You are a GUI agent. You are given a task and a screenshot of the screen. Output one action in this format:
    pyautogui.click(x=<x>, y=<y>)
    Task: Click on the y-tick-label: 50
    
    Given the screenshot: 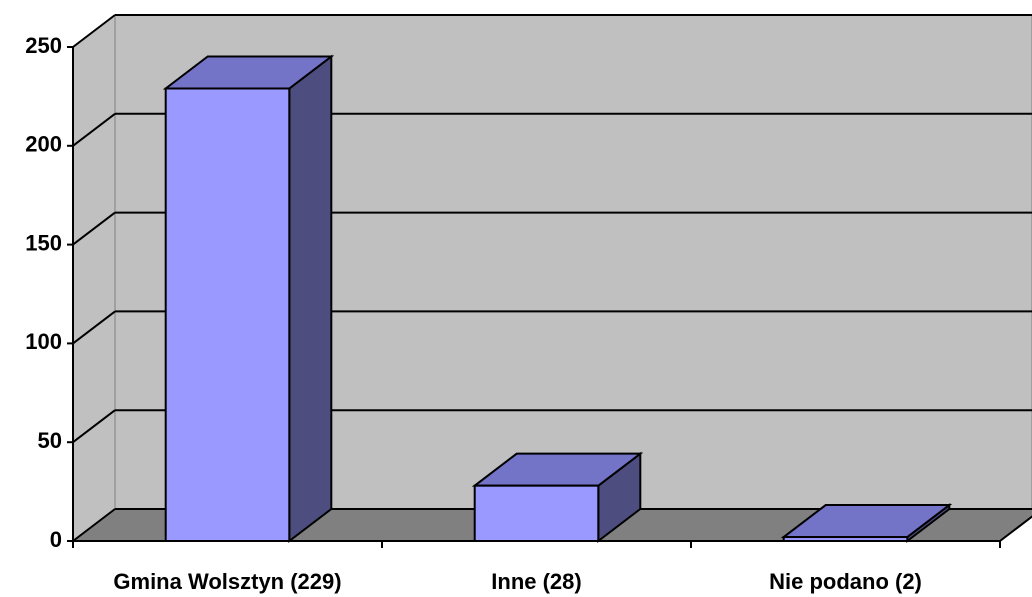 What is the action you would take?
    pyautogui.click(x=50, y=440)
    